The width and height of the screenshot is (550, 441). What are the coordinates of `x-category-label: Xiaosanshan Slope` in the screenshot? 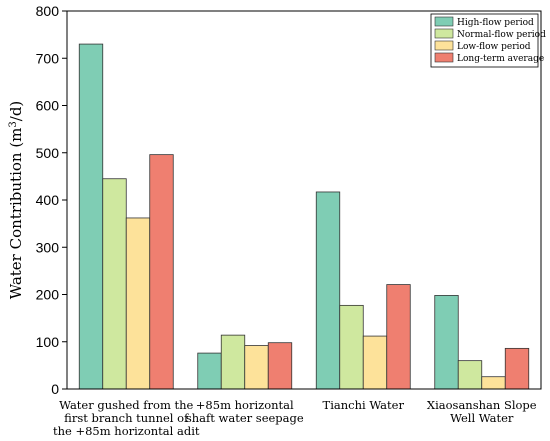 It's located at (482, 405).